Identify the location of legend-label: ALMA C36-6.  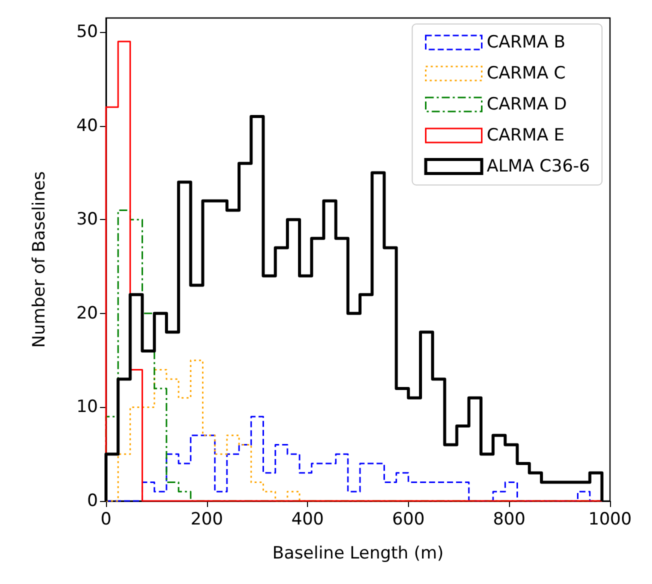
(538, 166).